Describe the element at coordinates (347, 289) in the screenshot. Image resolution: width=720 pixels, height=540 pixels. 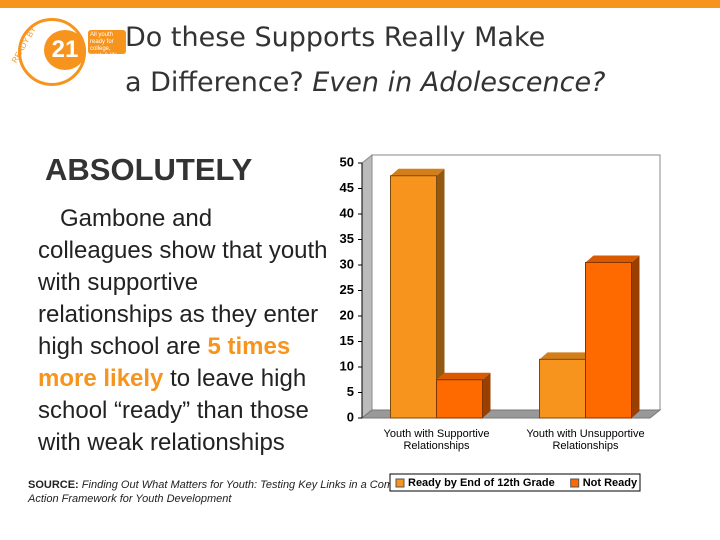
I see `y-tick-label: 25` at that location.